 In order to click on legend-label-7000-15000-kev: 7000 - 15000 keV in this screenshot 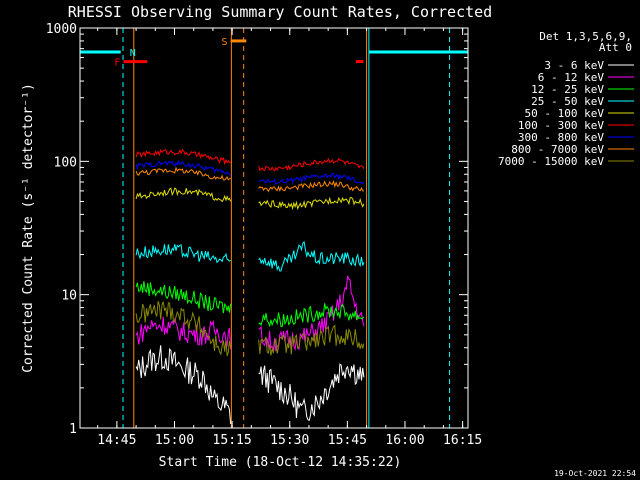, I will do `click(551, 161)`.